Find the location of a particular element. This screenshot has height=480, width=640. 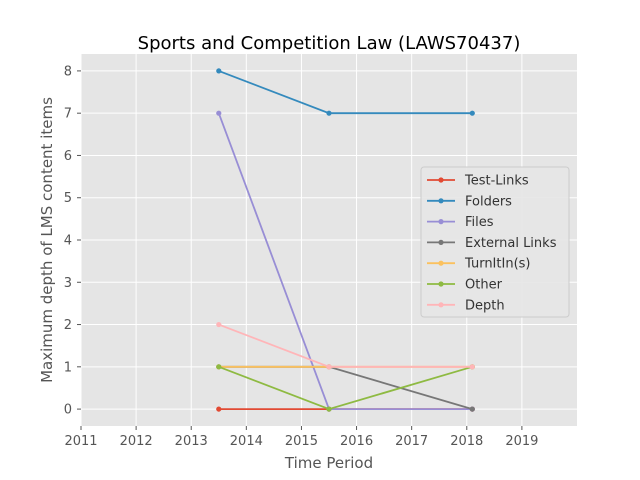

x-axis-title: Time Period is located at coordinates (328, 463).